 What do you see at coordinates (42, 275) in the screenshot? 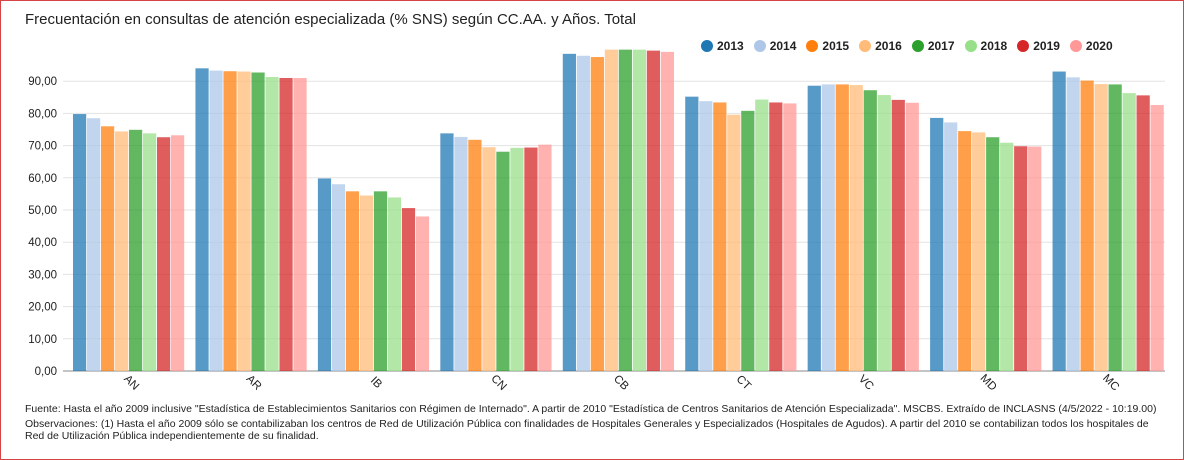
I see `y-tick-label: 30,00` at bounding box center [42, 275].